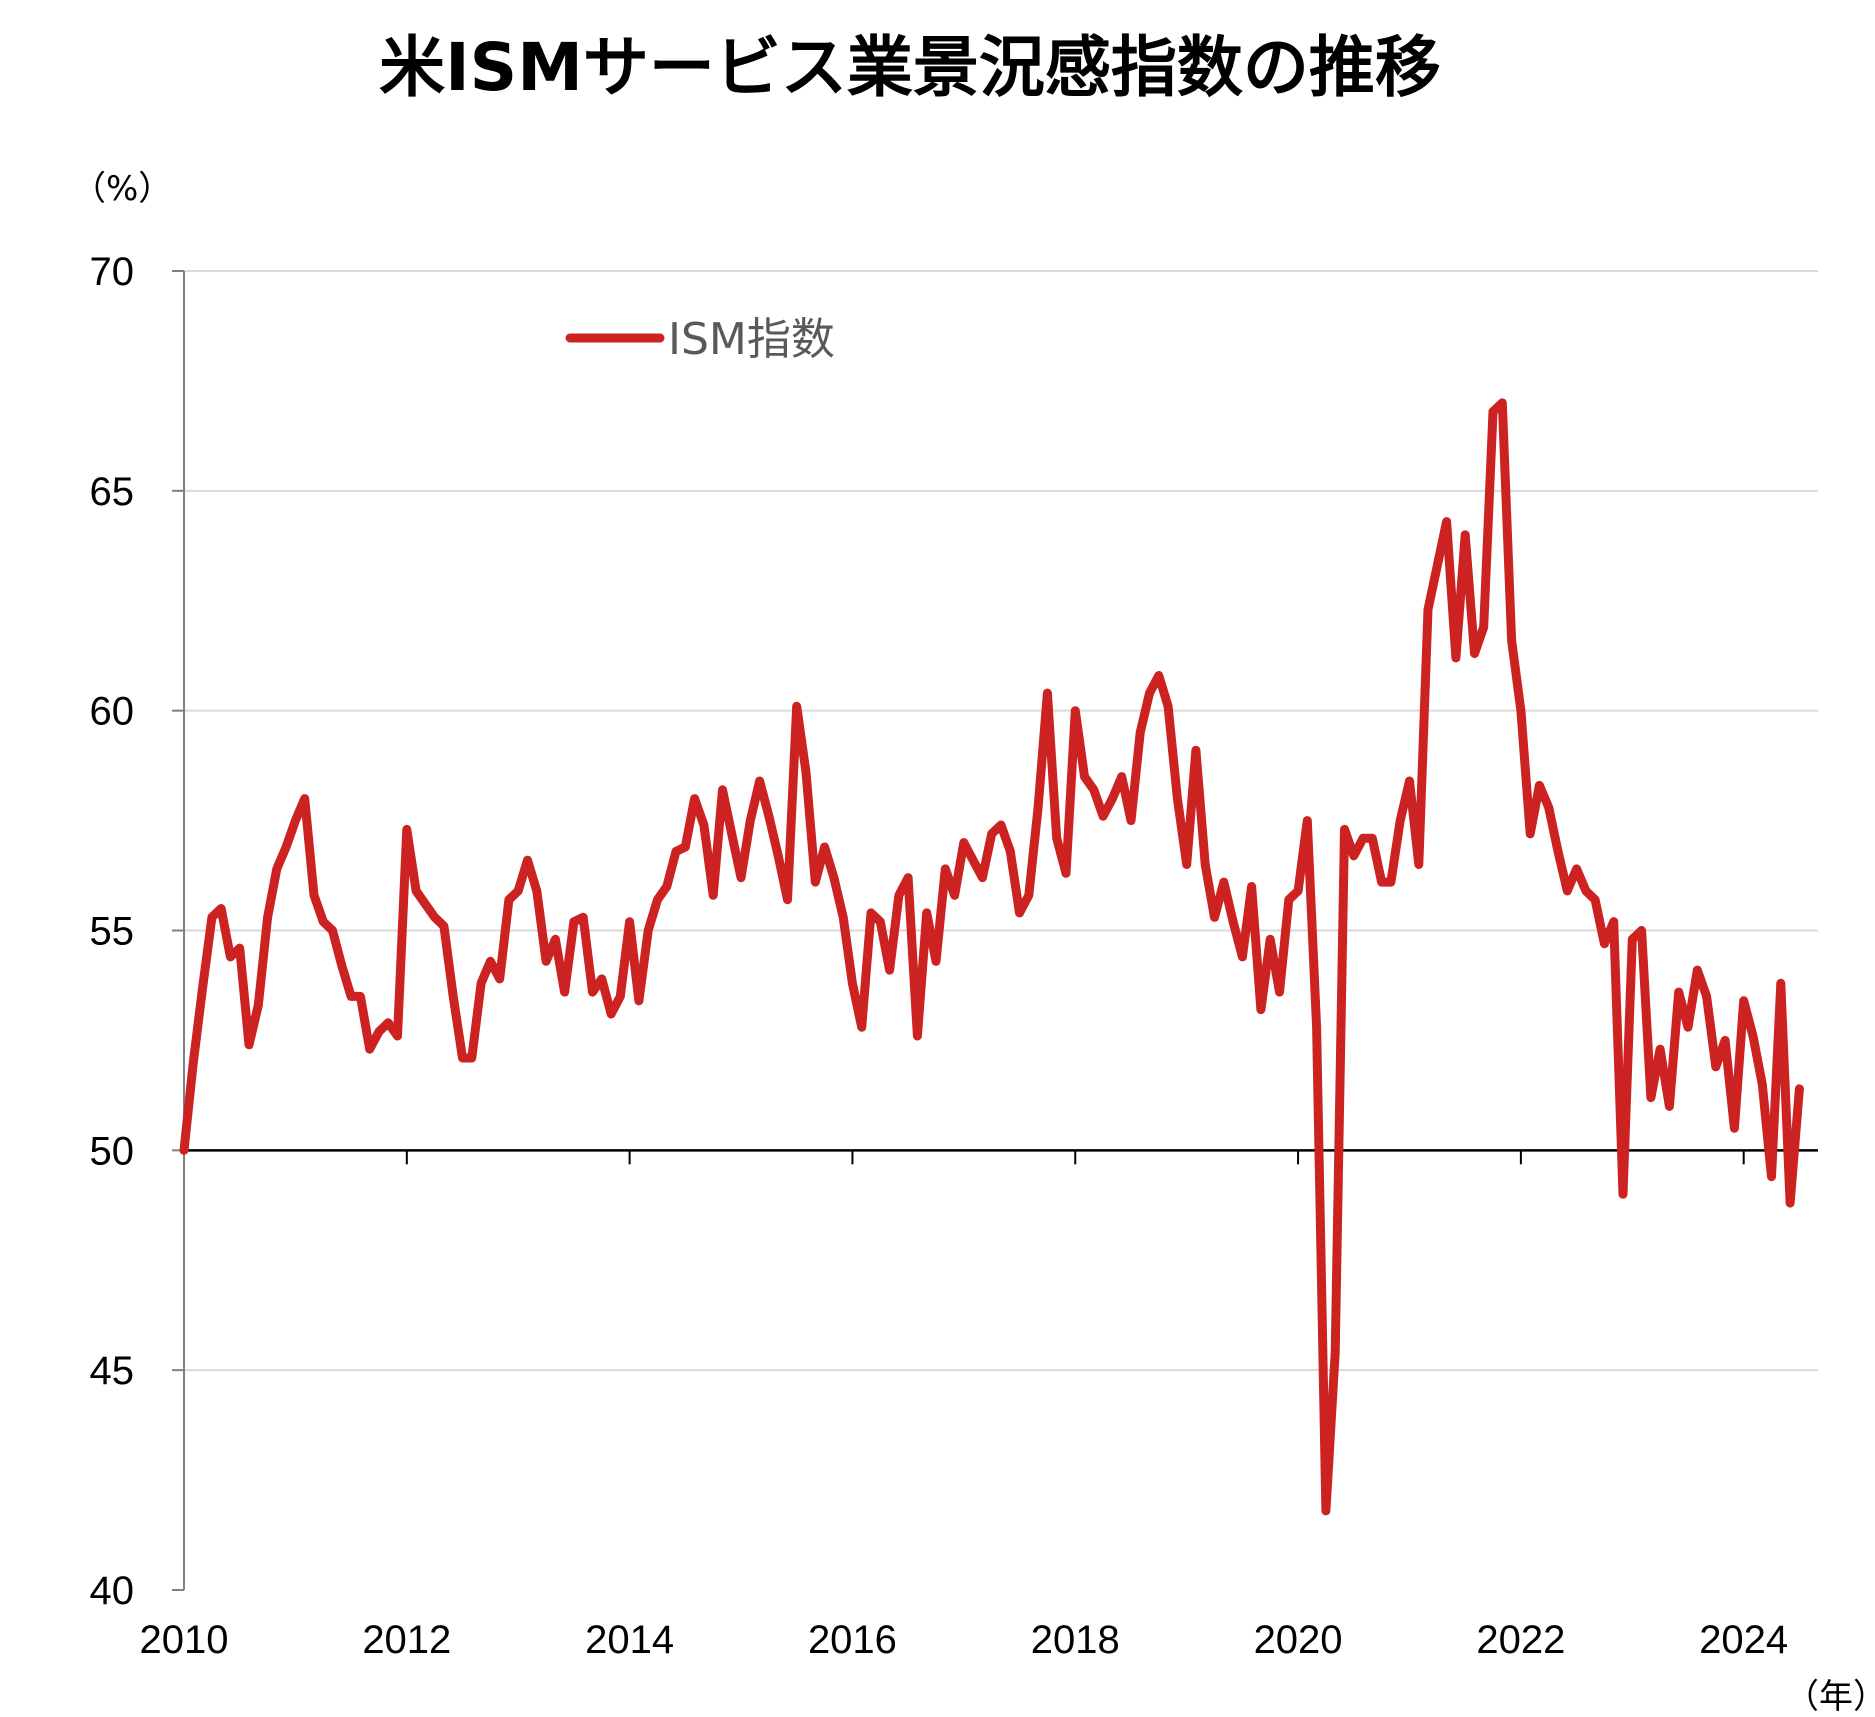 This screenshot has height=1717, width=1875. Describe the element at coordinates (1298, 1640) in the screenshot. I see `x-tick-label-2020: 2020` at that location.